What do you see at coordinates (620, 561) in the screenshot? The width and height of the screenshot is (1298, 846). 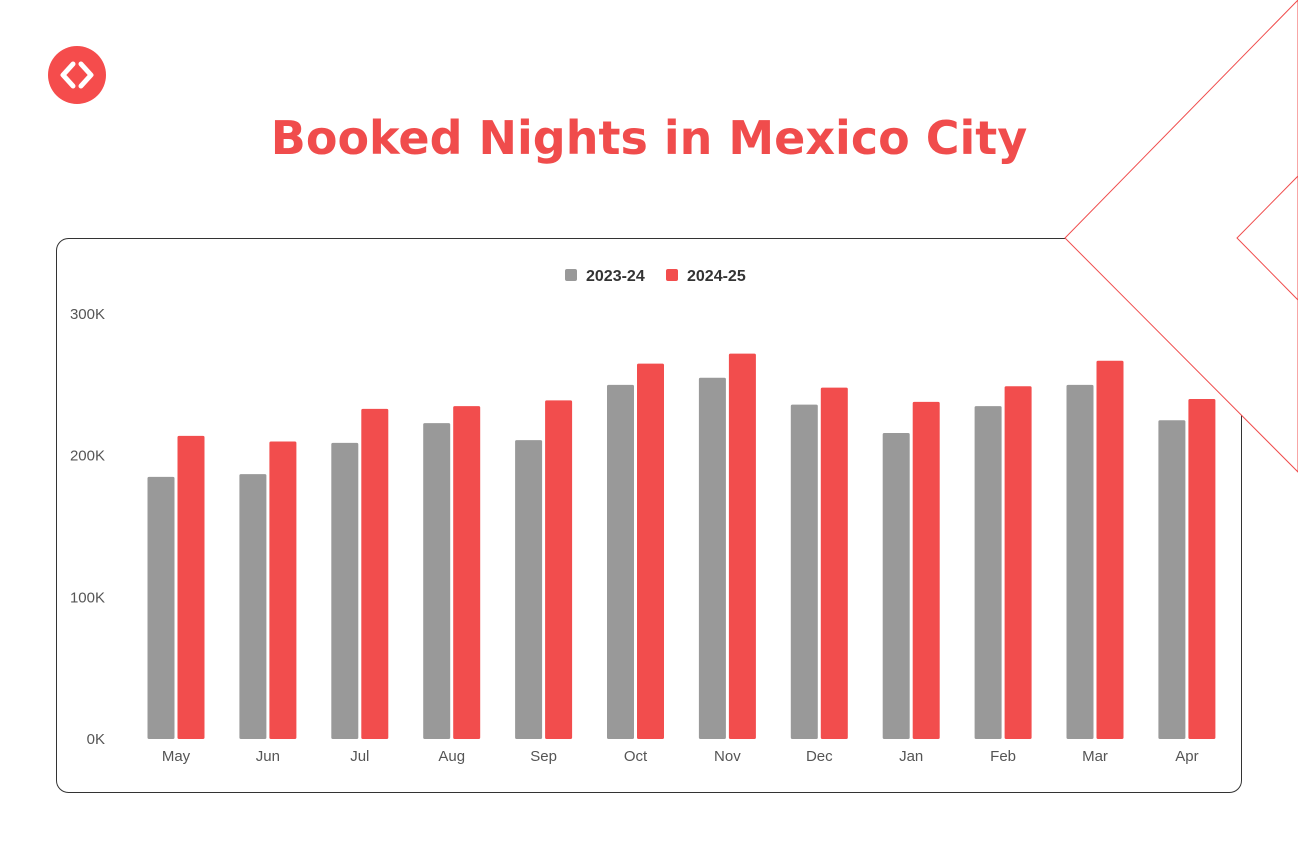 I see `bar-2023-24-Oct` at bounding box center [620, 561].